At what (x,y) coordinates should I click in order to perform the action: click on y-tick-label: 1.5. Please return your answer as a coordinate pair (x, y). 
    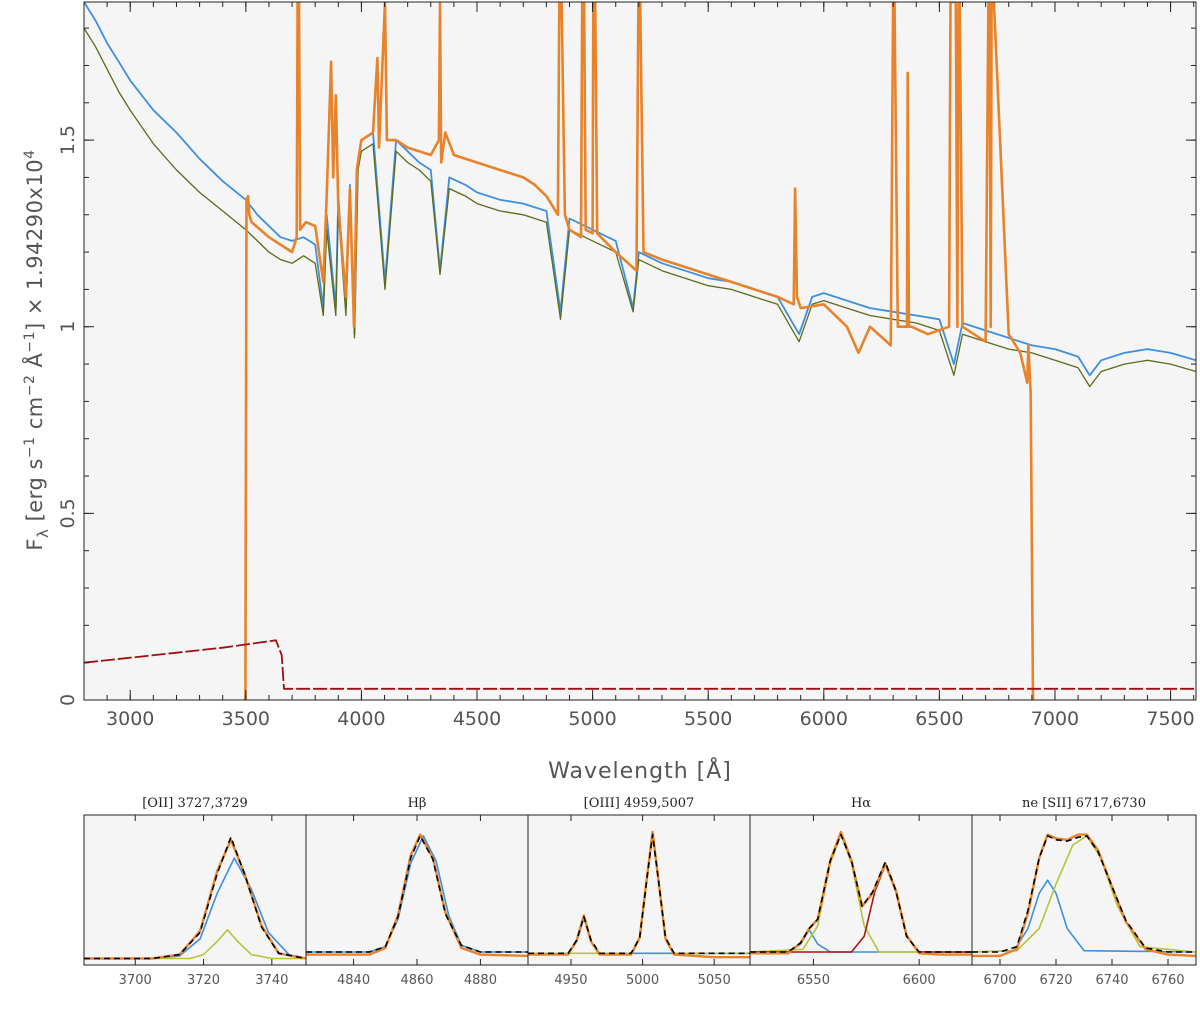
    Looking at the image, I should click on (68, 140).